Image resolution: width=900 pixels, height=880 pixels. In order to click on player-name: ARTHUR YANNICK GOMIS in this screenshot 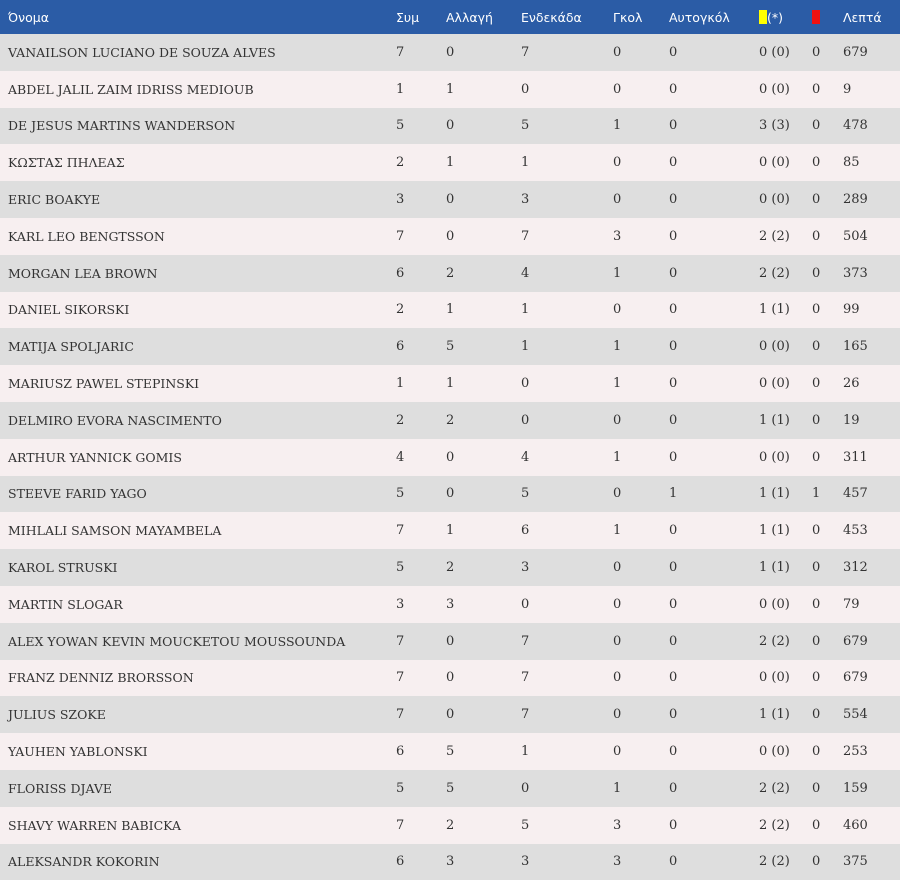, I will do `click(95, 457)`.